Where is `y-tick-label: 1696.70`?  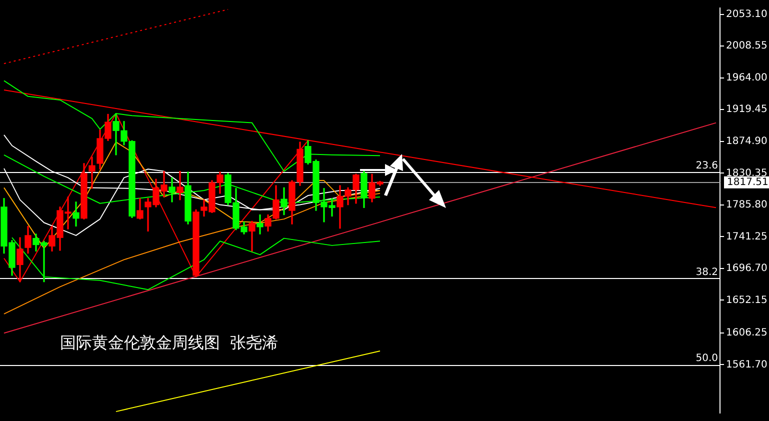 y-tick-label: 1696.70 is located at coordinates (747, 268).